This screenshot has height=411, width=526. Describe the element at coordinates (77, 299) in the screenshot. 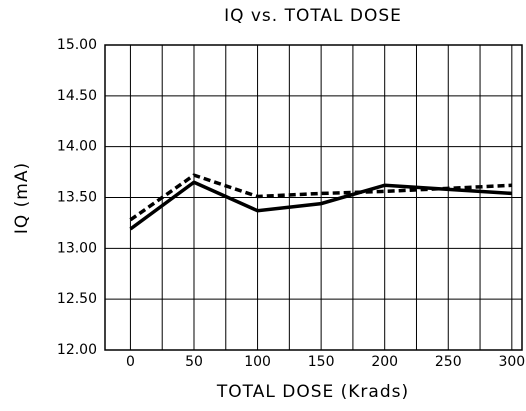

I see `y-tick-label: 12.50` at that location.